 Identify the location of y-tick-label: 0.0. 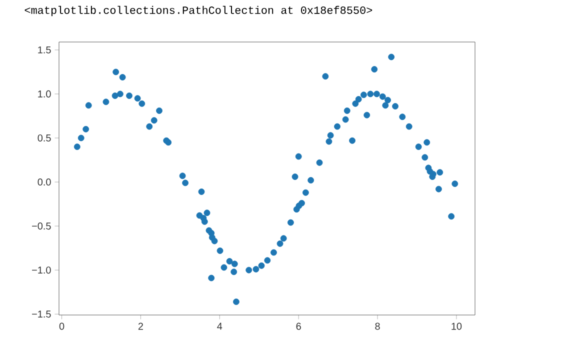
(44, 182).